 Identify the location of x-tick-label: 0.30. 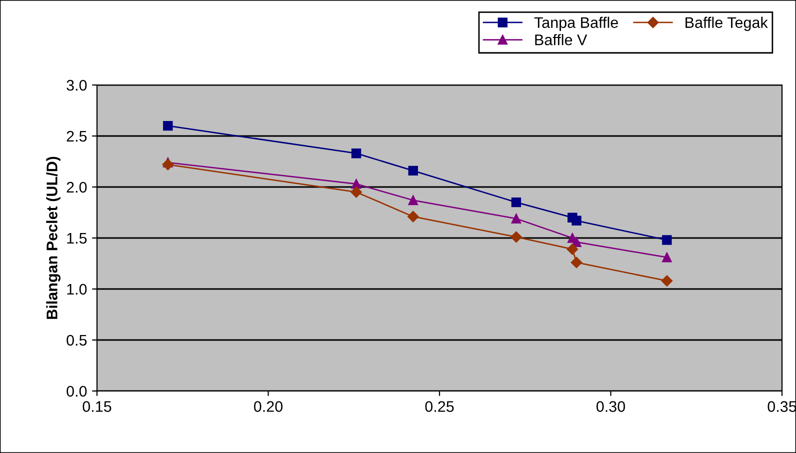
(611, 406).